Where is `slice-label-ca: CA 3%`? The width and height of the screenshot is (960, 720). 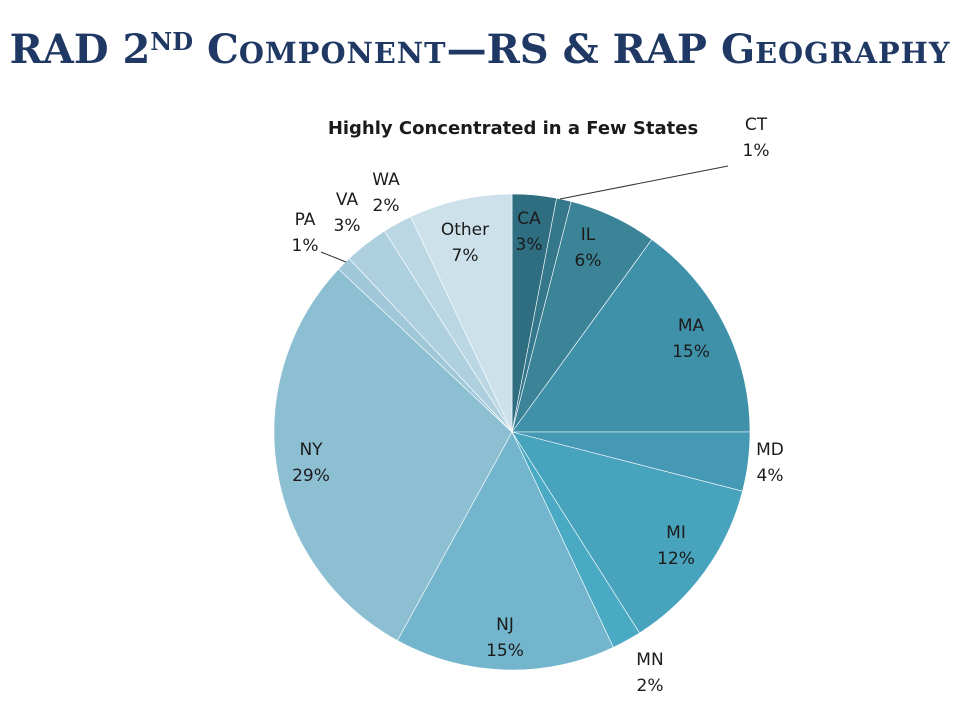 slice-label-ca: CA 3% is located at coordinates (529, 232).